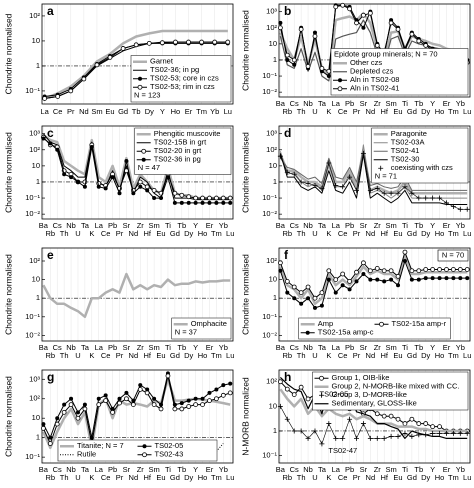 The height and width of the screenshot is (488, 474). Describe the element at coordinates (271, 149) in the screenshot. I see `y-tick-label: 10²` at that location.